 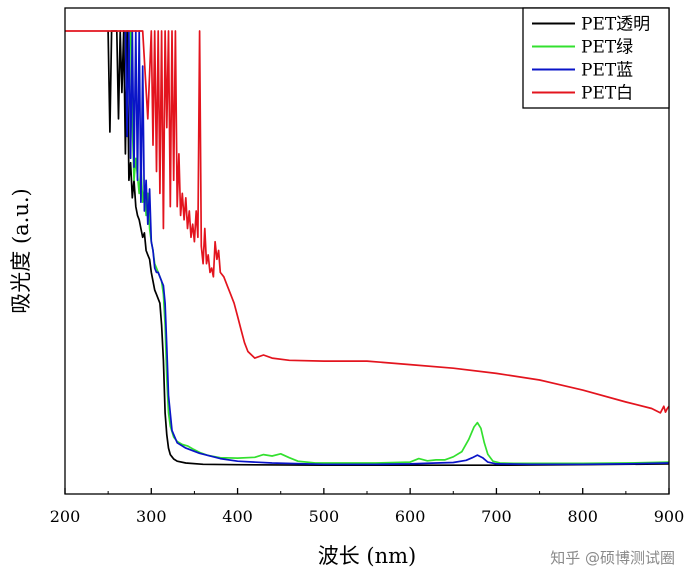 What do you see at coordinates (607, 48) in the screenshot?
I see `legend-label: PET绿` at bounding box center [607, 48].